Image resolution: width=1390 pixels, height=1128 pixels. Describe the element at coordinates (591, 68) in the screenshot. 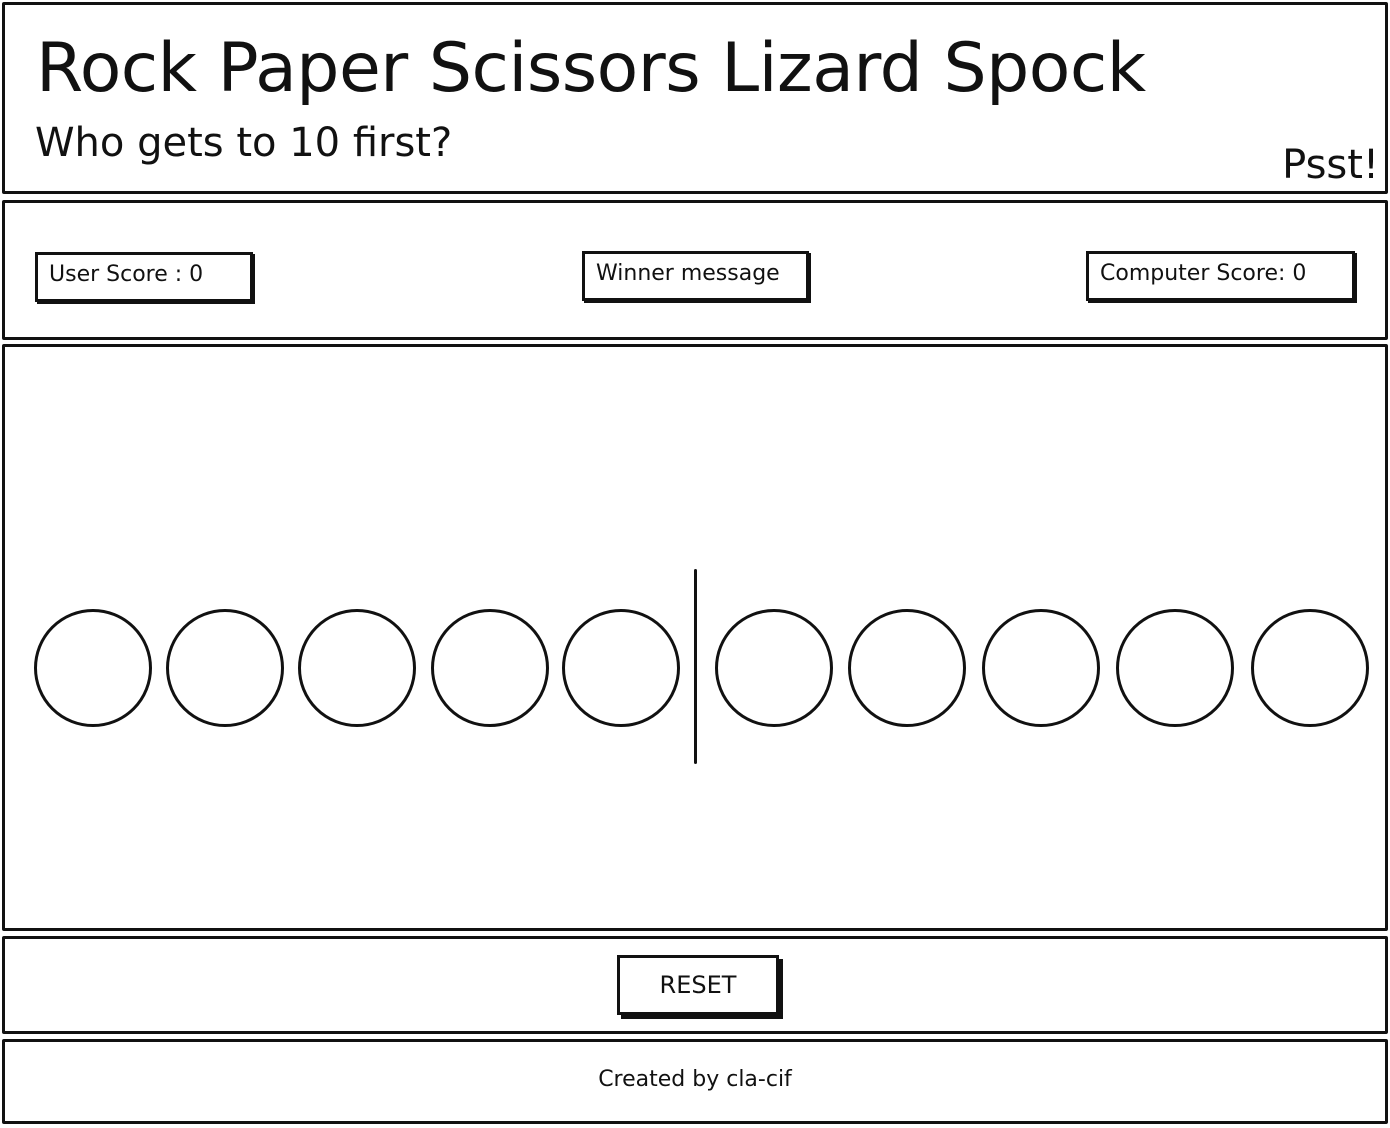

I see `page-title: Rock Paper Scissors Lizard Spock` at that location.